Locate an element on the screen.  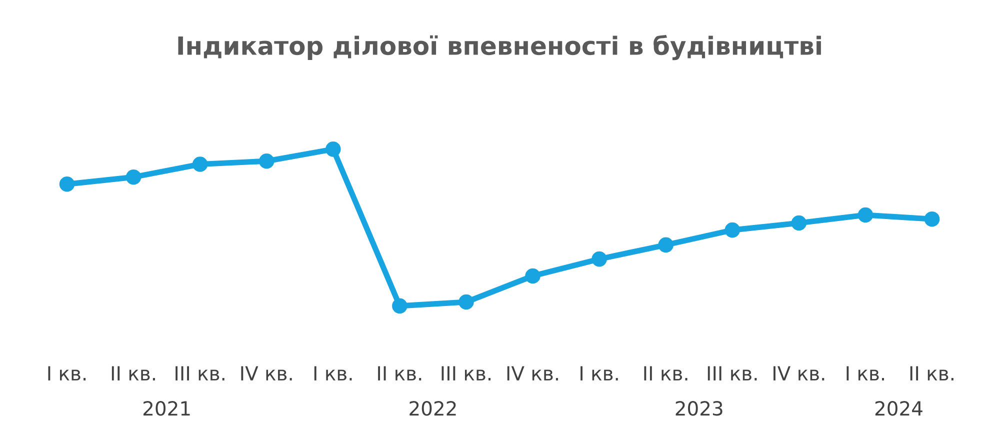
chart-title: Індикатор ділової впевненості в будівництві is located at coordinates (499, 47).